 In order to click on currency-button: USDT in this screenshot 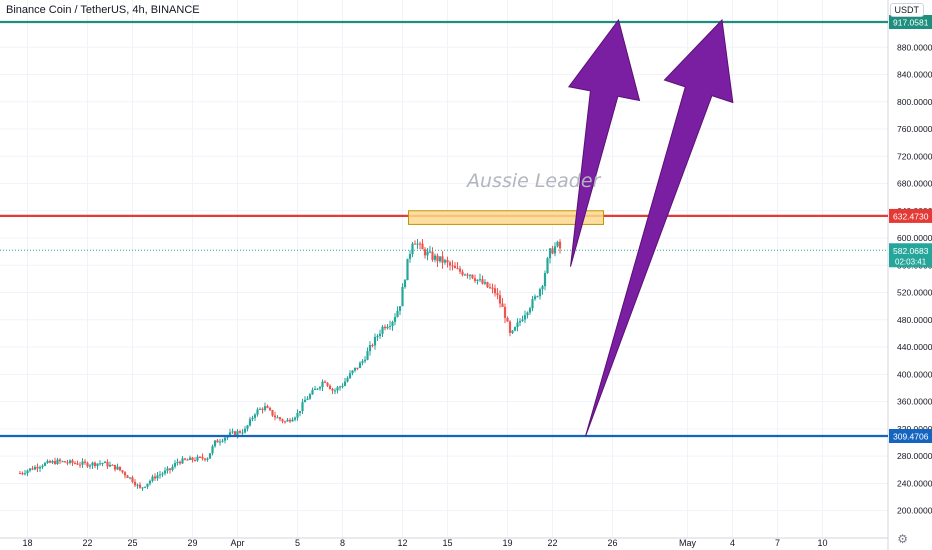, I will do `click(906, 10)`.